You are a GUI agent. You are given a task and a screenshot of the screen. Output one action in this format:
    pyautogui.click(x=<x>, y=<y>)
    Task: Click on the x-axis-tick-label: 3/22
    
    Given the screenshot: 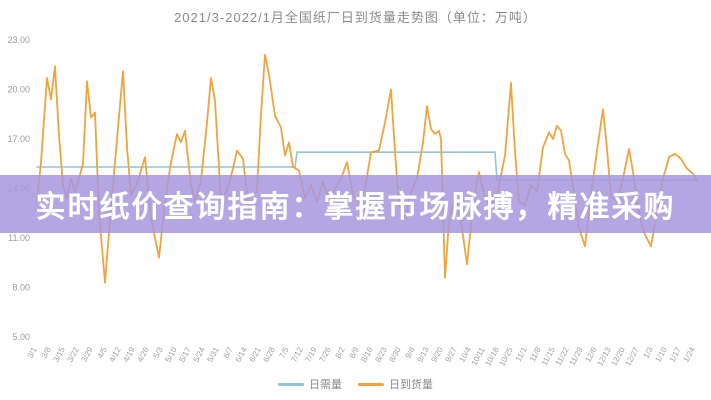 What is the action you would take?
    pyautogui.click(x=74, y=354)
    